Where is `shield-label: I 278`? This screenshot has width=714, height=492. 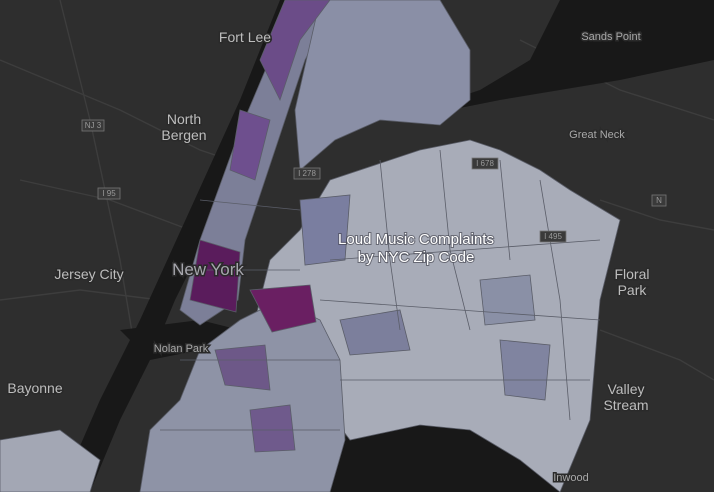
shield-label: I 278 is located at coordinates (307, 173).